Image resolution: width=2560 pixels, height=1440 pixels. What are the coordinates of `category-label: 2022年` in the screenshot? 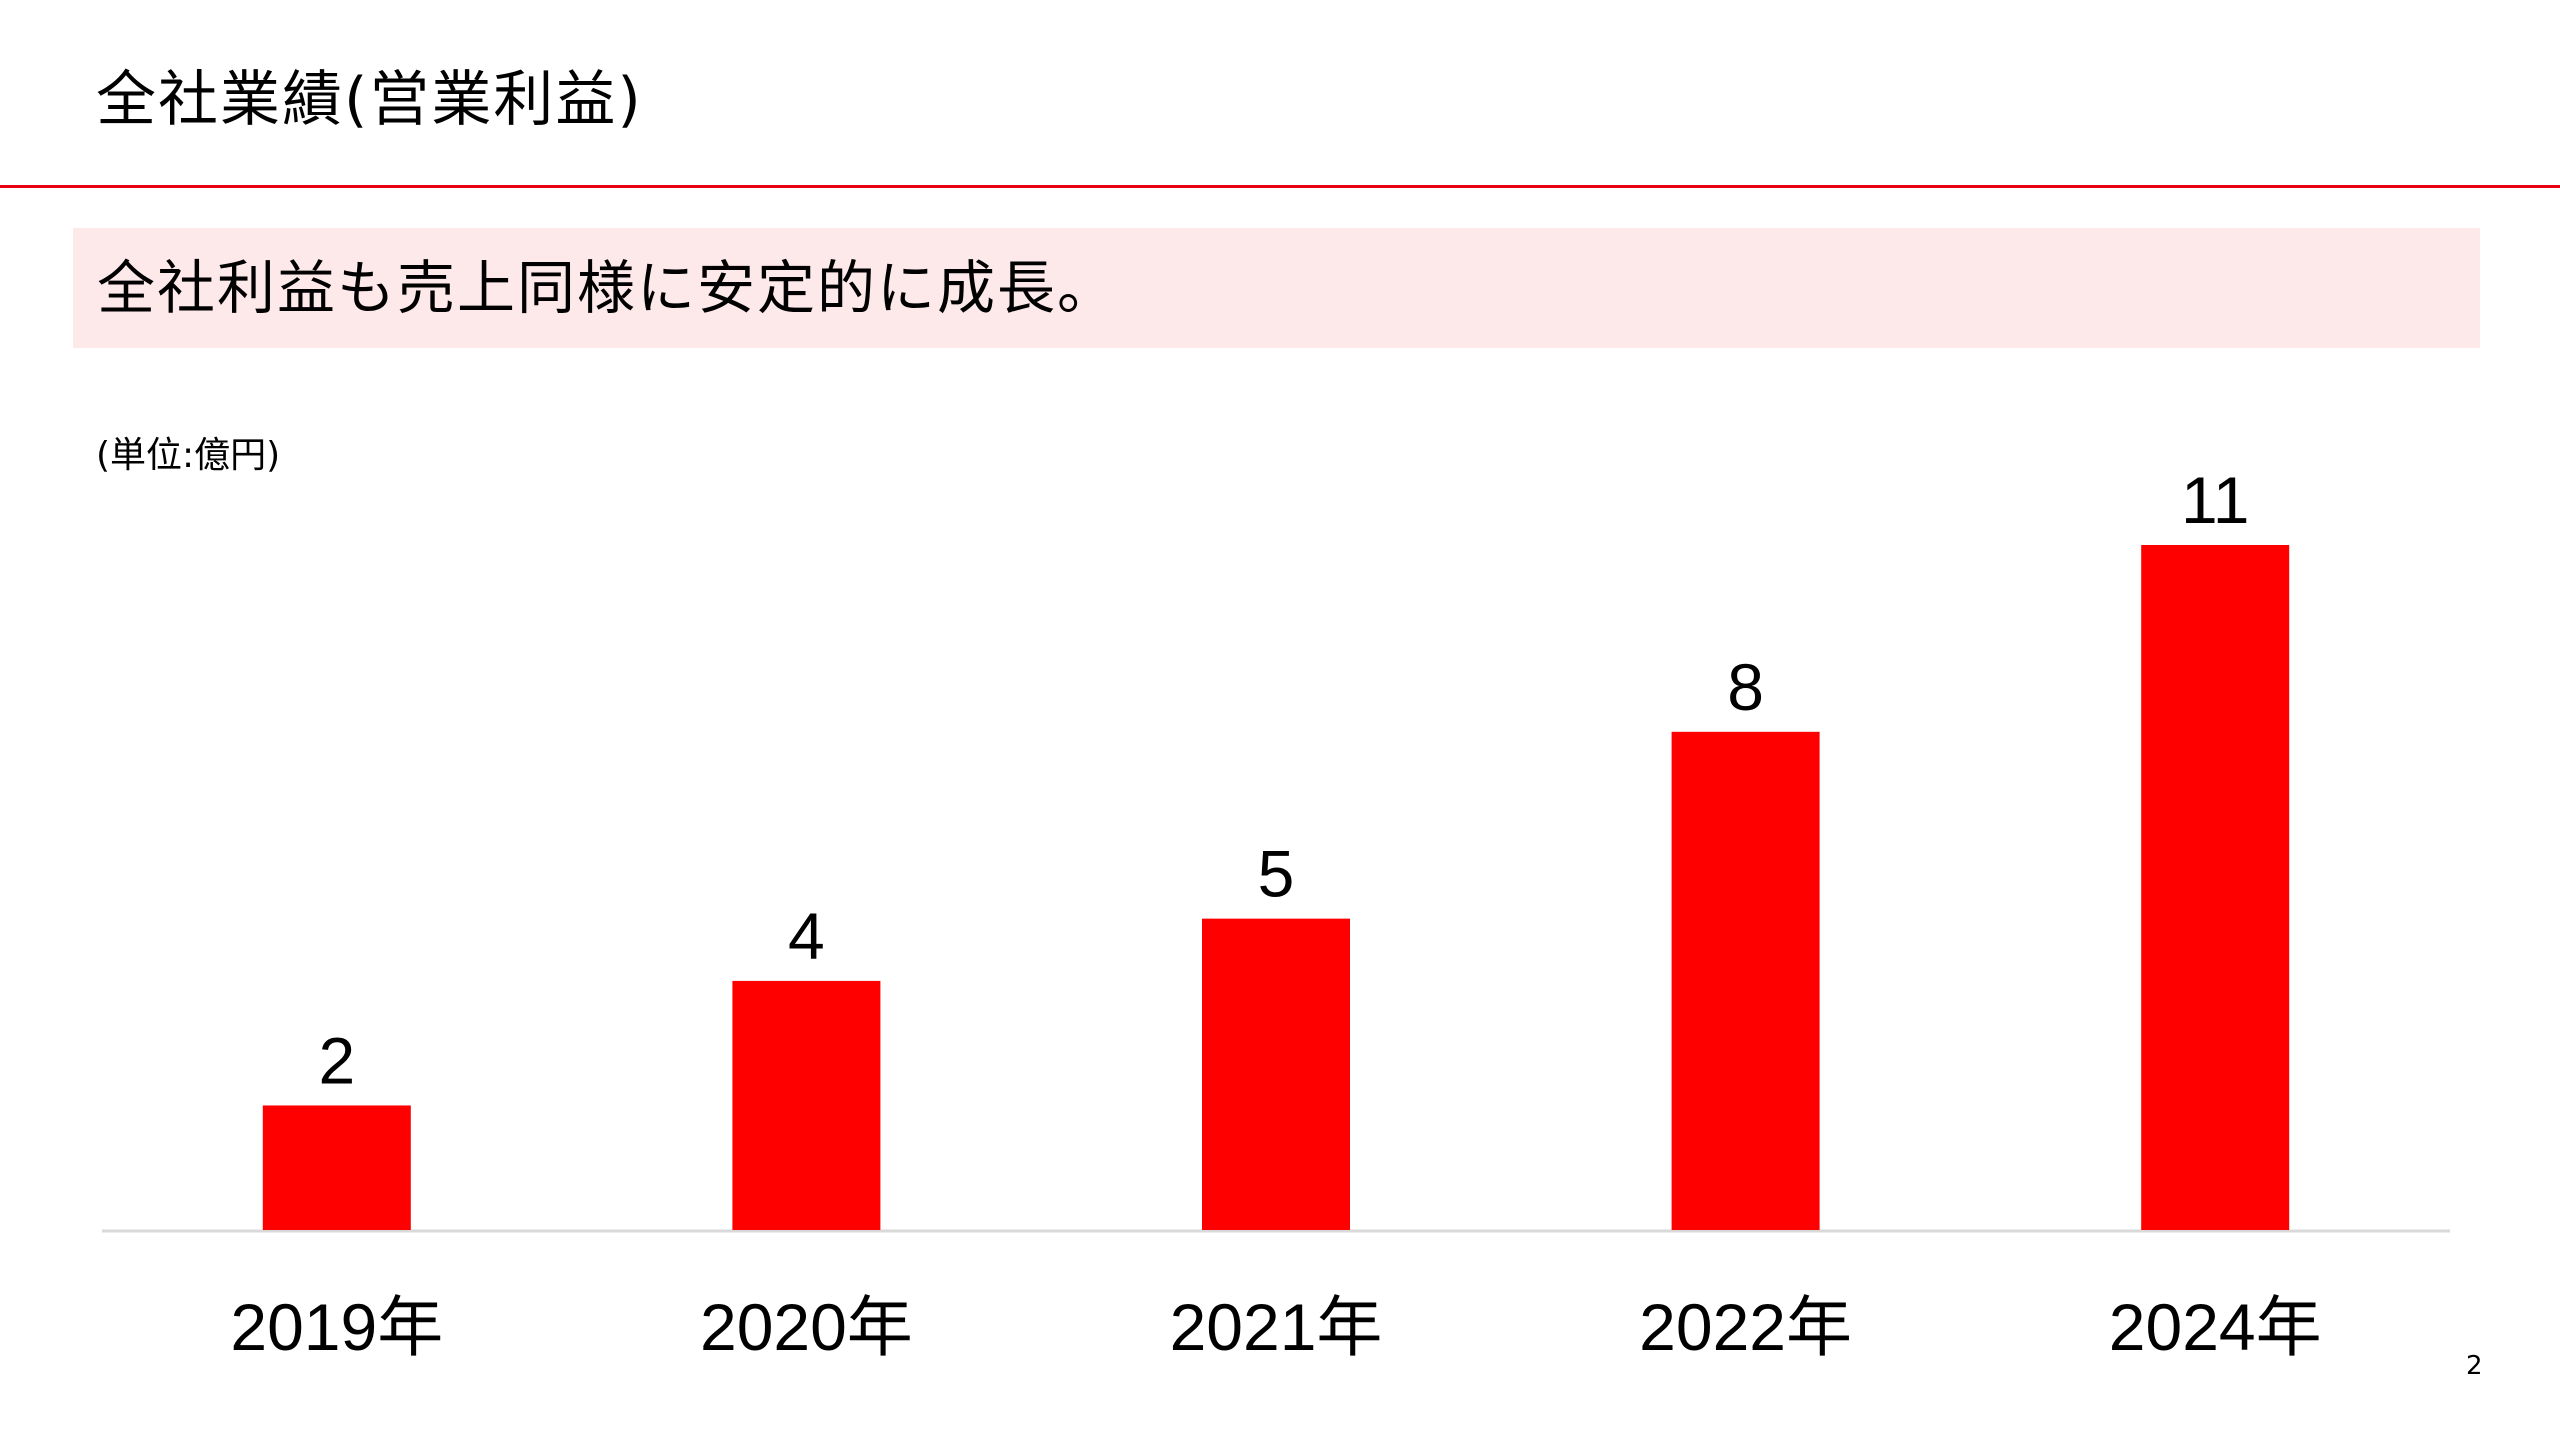 It's located at (1745, 1327).